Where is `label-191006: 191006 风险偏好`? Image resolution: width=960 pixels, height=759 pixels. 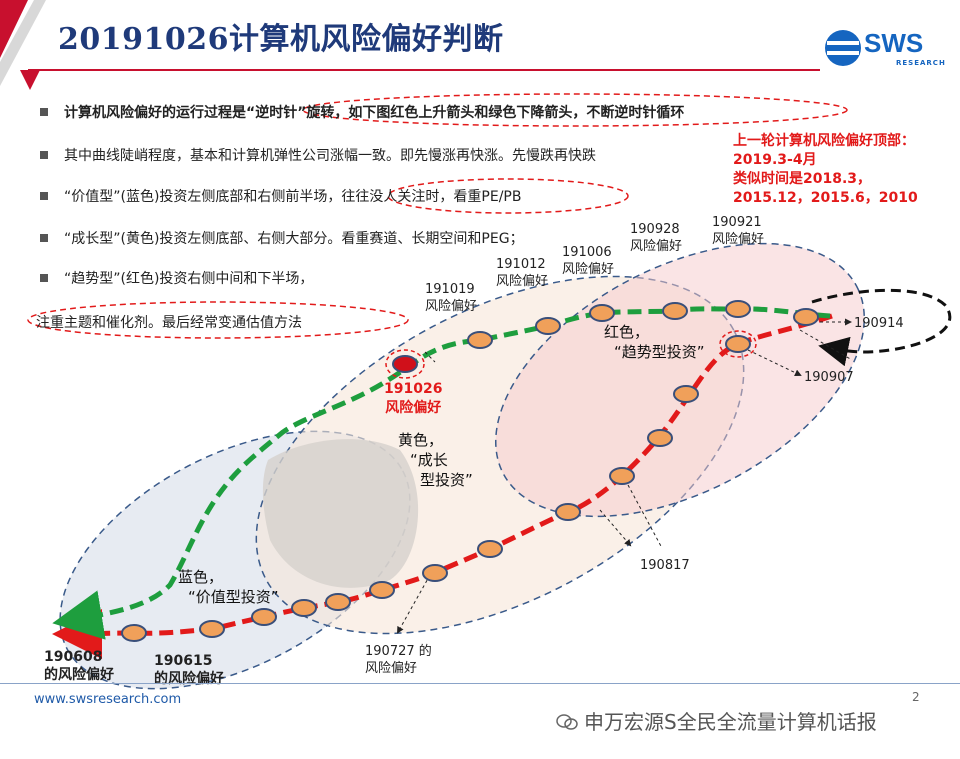 label-191006: 191006 风险偏好 is located at coordinates (588, 261).